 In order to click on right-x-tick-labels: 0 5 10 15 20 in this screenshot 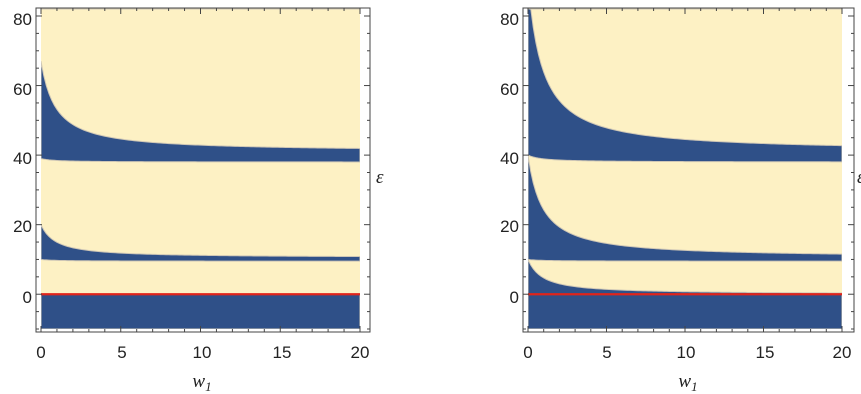, I will do `click(687, 352)`.